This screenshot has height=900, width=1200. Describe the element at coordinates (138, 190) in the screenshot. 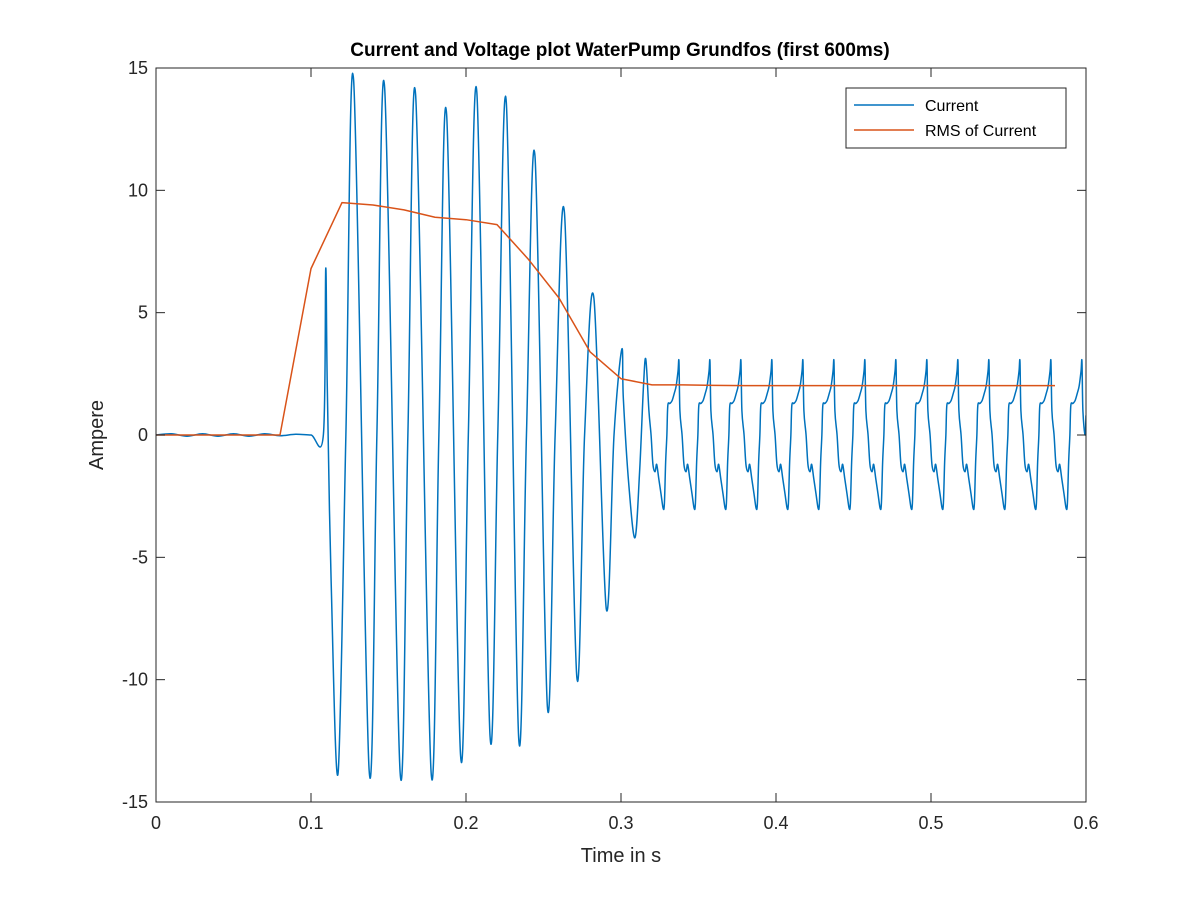

I see `y-tick-label: 10` at that location.